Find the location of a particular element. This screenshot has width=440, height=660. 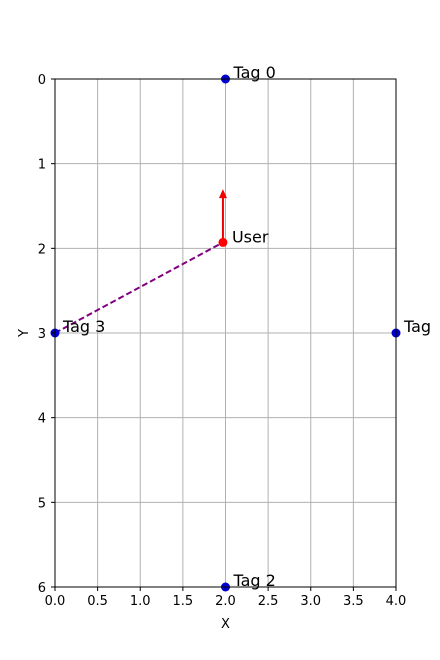

y-tick-label: 1 is located at coordinates (42, 165).